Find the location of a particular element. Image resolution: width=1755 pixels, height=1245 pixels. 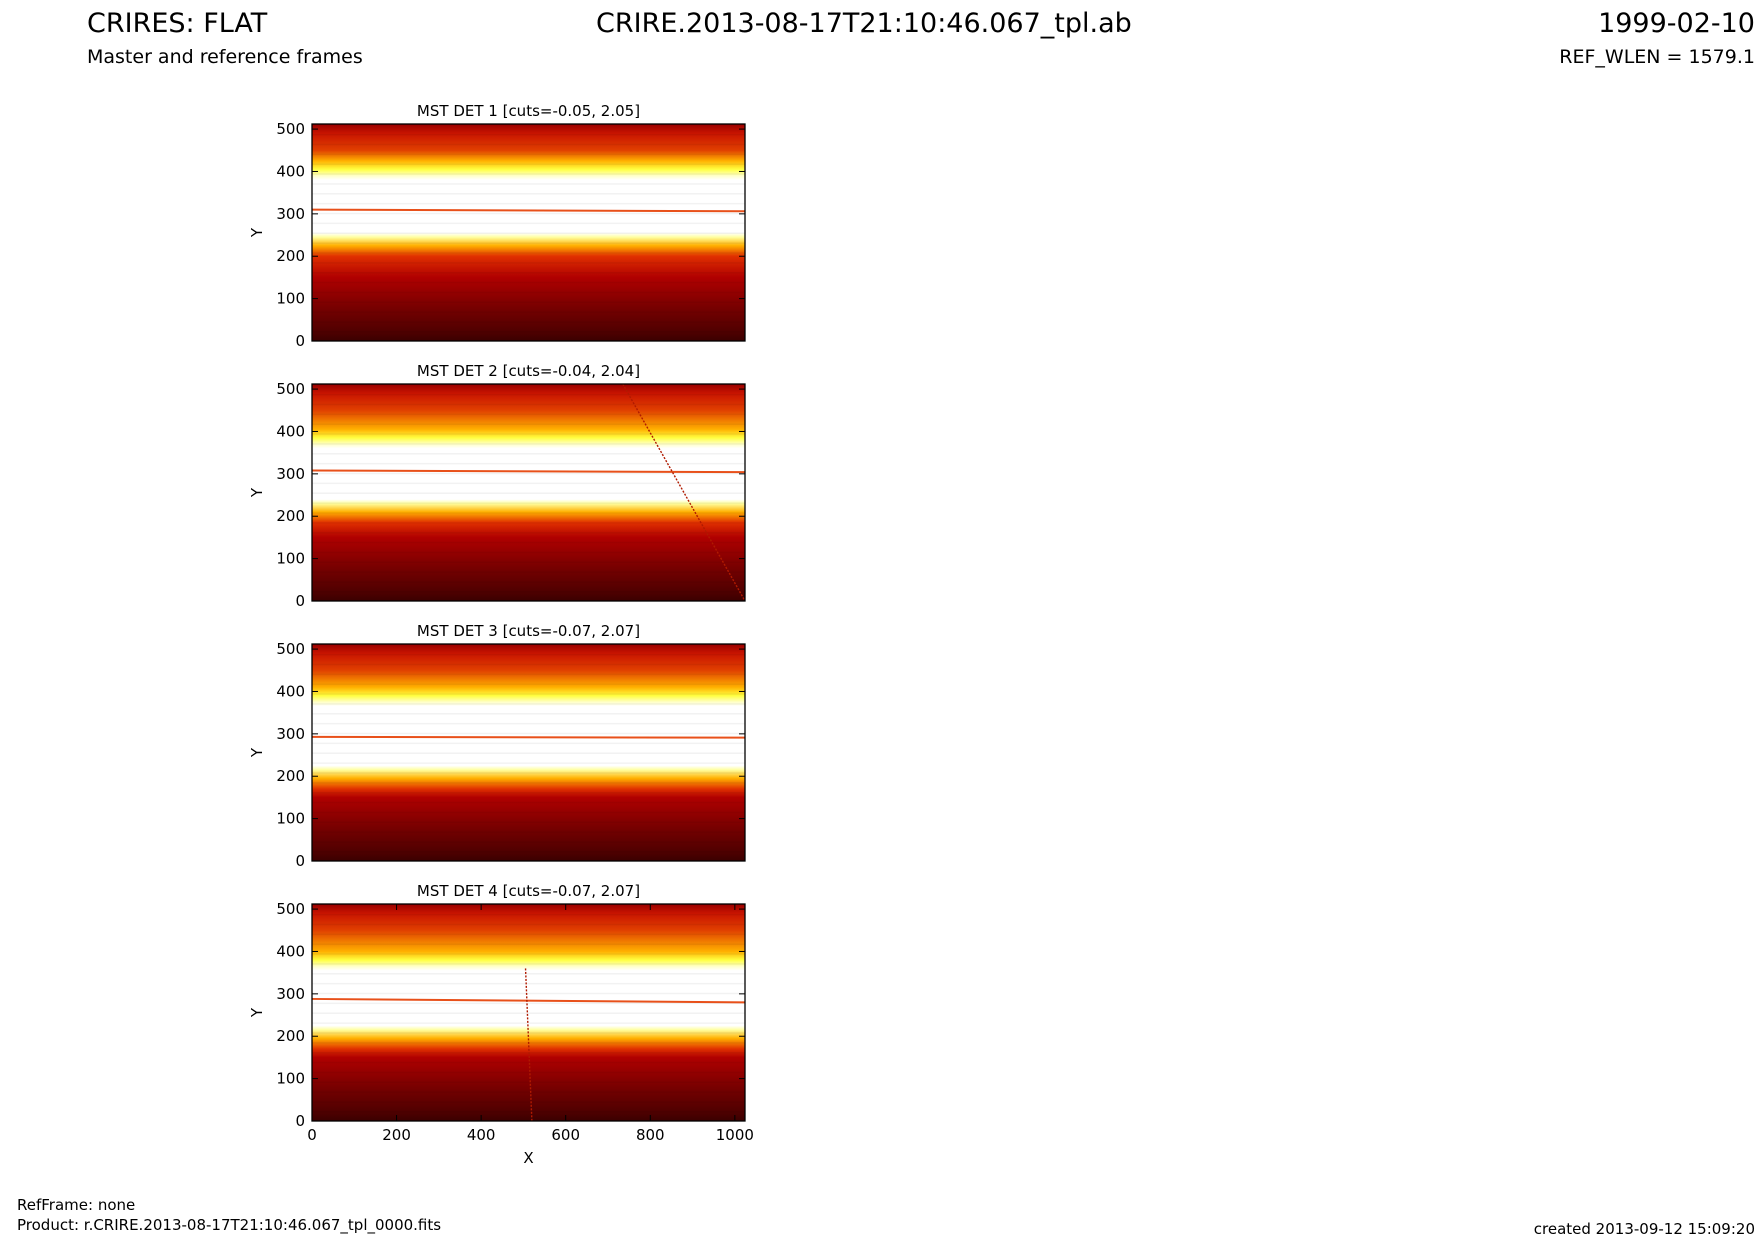

x-tick-label: 1000 is located at coordinates (735, 1135).